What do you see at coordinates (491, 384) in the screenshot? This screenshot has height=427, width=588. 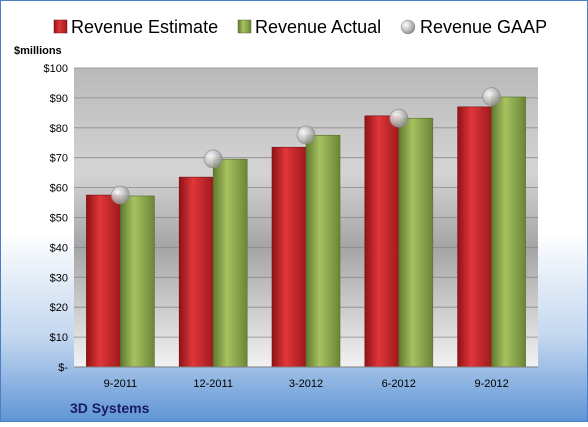 I see `x-tick-label: 9-2012` at bounding box center [491, 384].